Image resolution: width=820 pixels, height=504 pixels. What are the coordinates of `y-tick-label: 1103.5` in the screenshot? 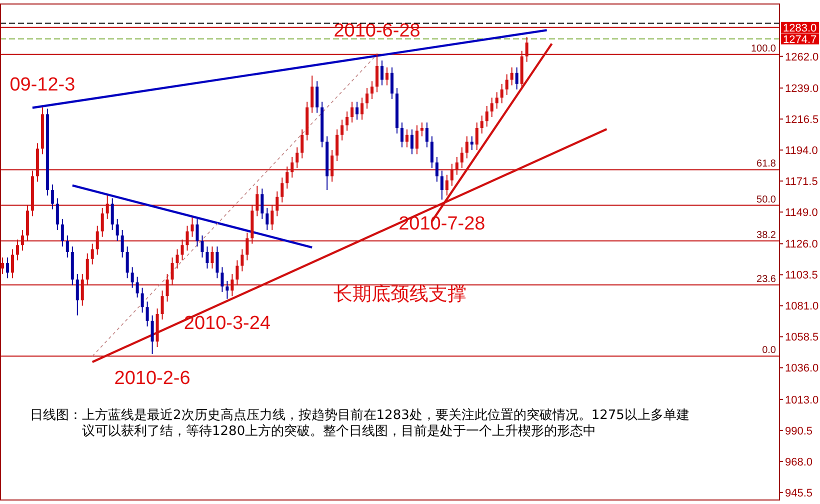 It's located at (801, 276).